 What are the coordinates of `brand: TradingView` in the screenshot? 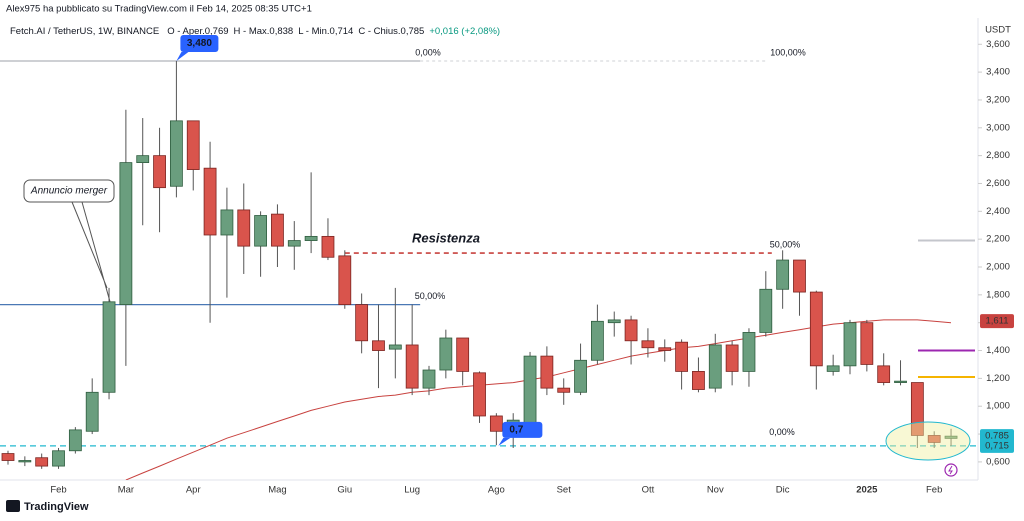 It's located at (56, 507).